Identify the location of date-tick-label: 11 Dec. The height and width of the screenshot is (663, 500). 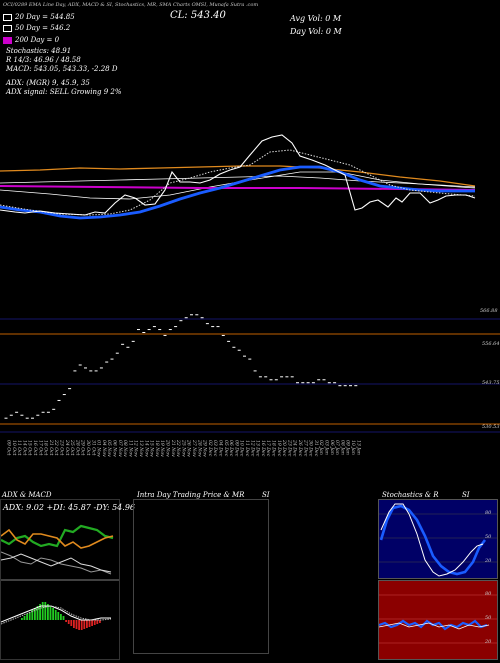
(247, 448).